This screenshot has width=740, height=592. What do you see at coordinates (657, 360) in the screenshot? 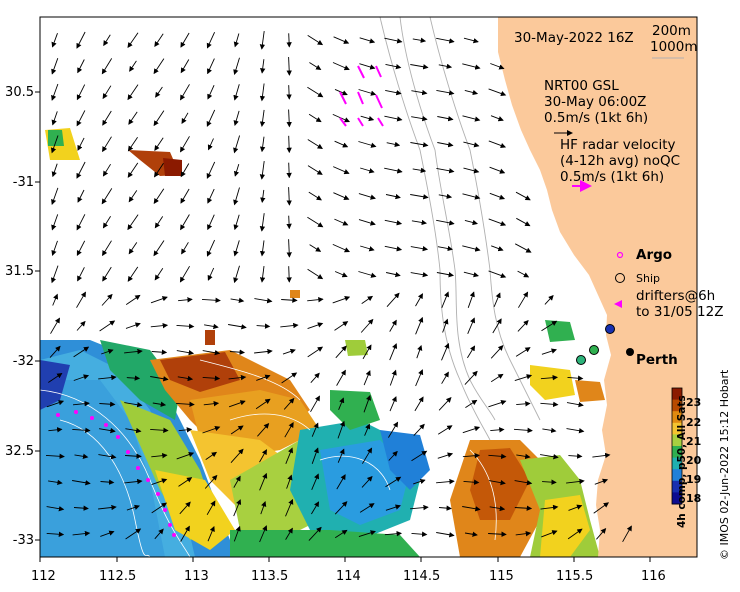
I see `perth-label: Perth` at bounding box center [657, 360].